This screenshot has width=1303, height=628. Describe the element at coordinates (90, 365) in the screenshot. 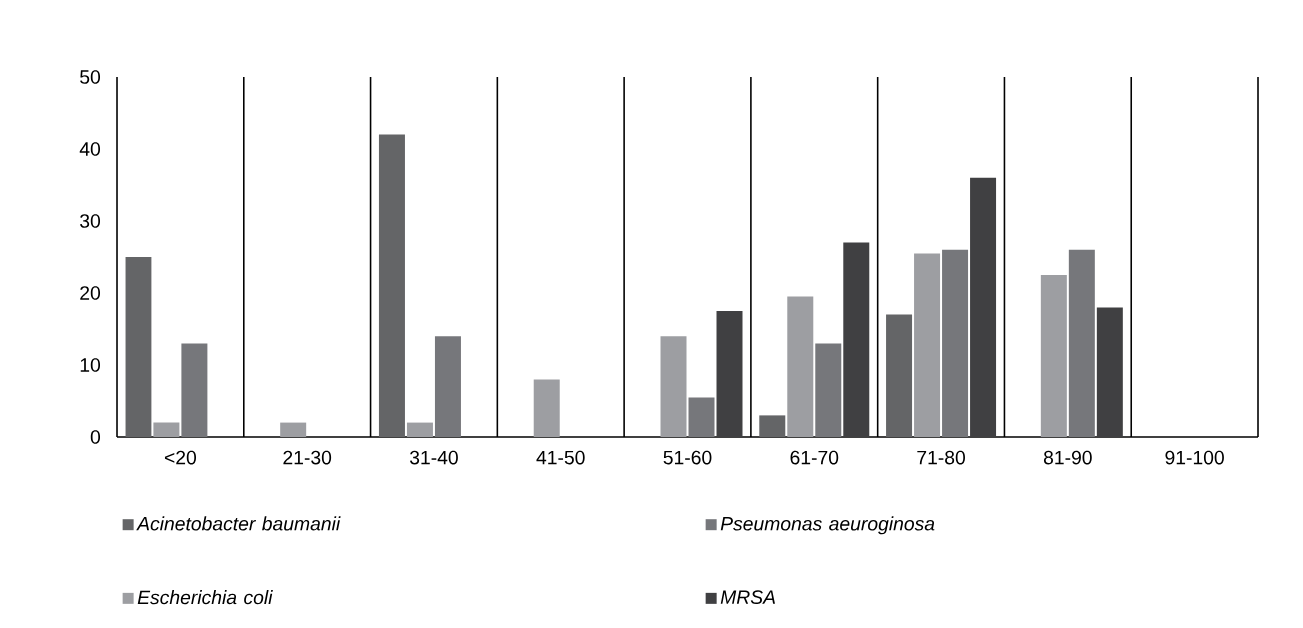

I see `y-tick-label: 10` at that location.